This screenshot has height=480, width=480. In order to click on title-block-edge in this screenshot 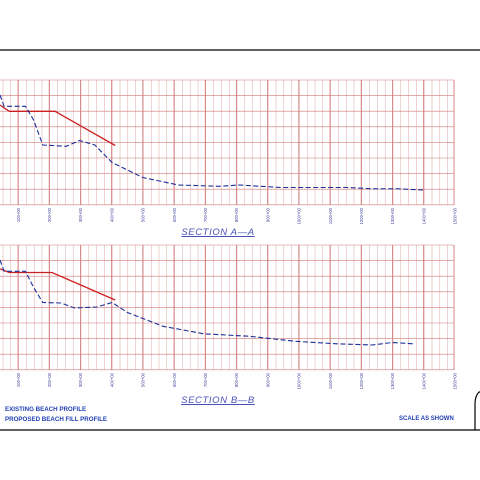, I will do `click(477, 410)`.